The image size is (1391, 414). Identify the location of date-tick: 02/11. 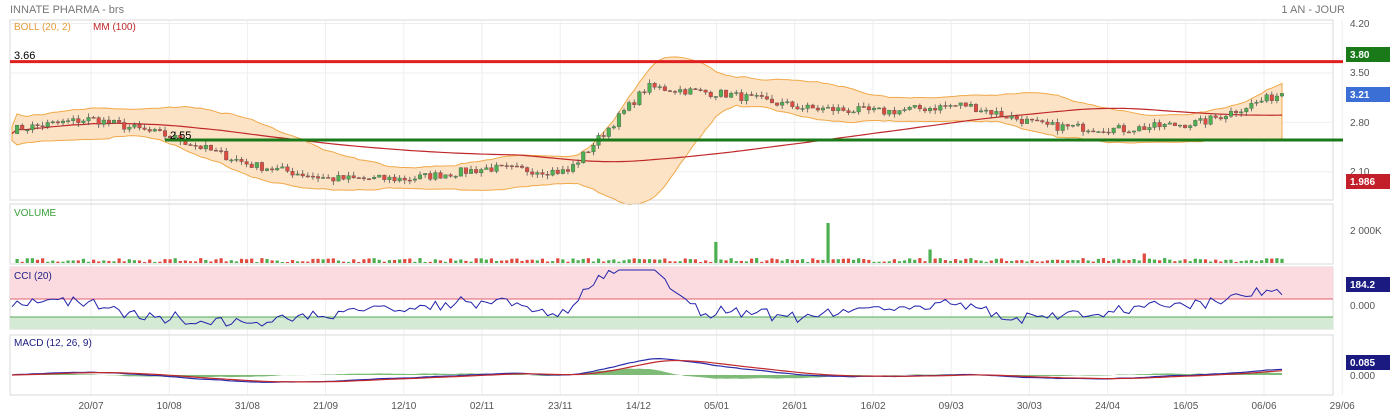
(482, 406).